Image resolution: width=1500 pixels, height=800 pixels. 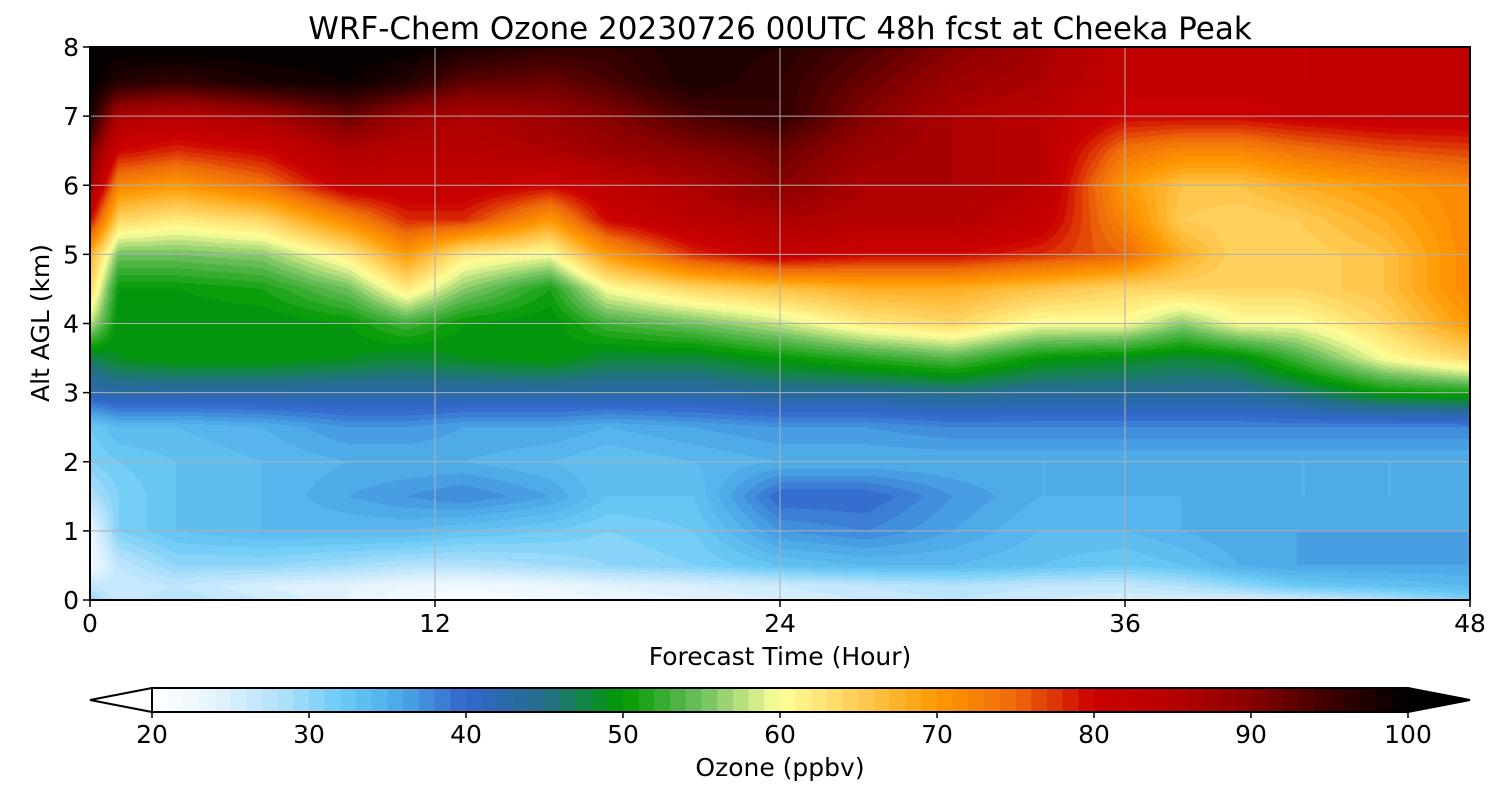 I want to click on colorbar-tick-label: 40, so click(x=466, y=734).